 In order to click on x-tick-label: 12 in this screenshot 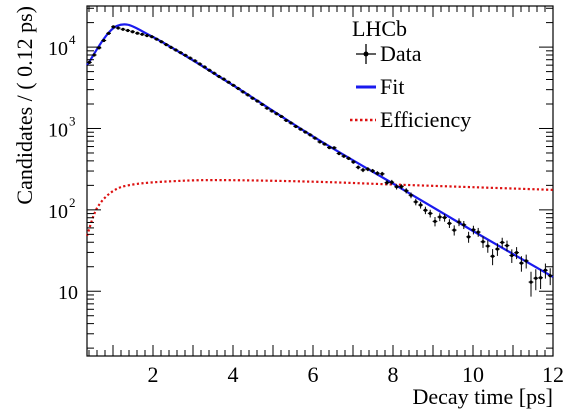, I will do `click(553, 374)`.